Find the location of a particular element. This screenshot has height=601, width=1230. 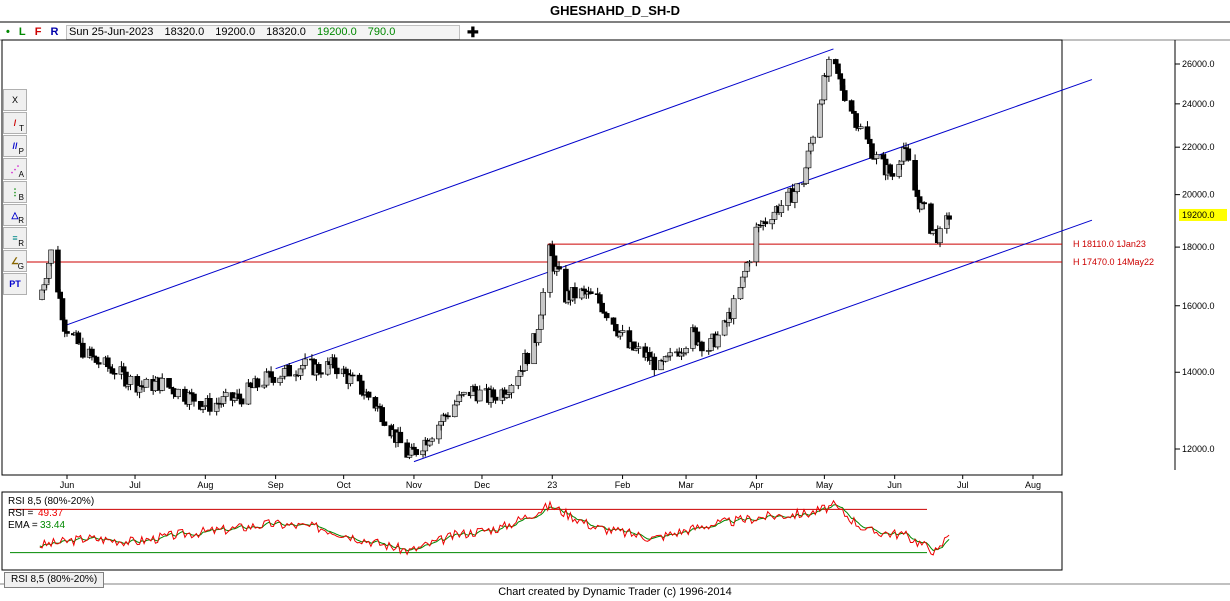

ratio-tool-label: R is located at coordinates (21, 220).